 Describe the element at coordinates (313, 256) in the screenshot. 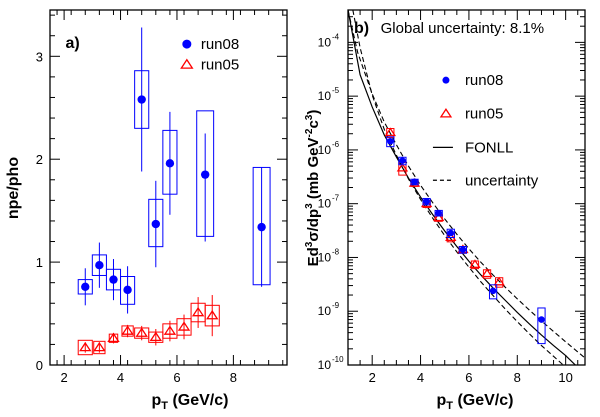

I see `y-label-ed: Ed` at that location.